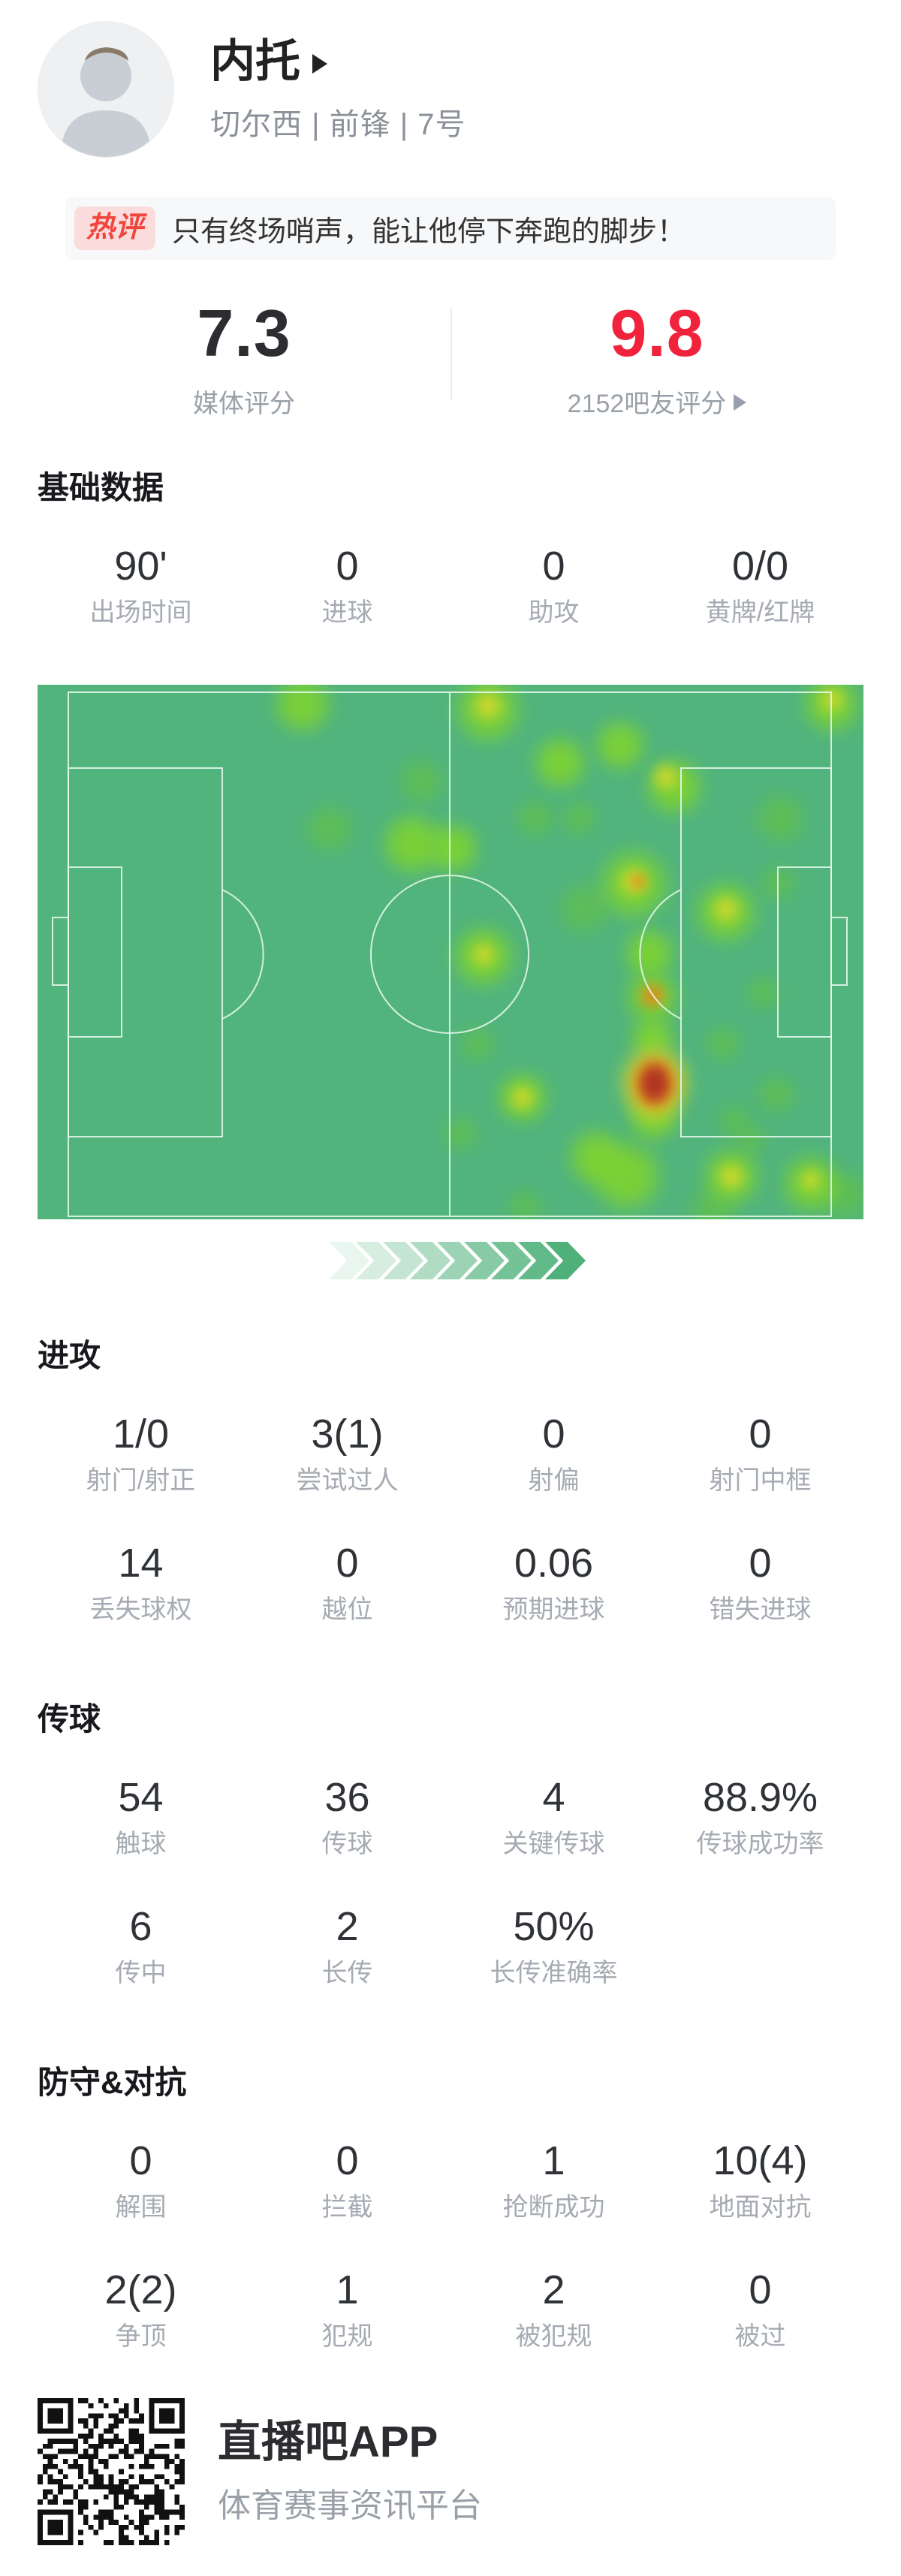 This screenshot has height=2576, width=901. I want to click on stat-cell: 1 抢断成功, so click(553, 2180).